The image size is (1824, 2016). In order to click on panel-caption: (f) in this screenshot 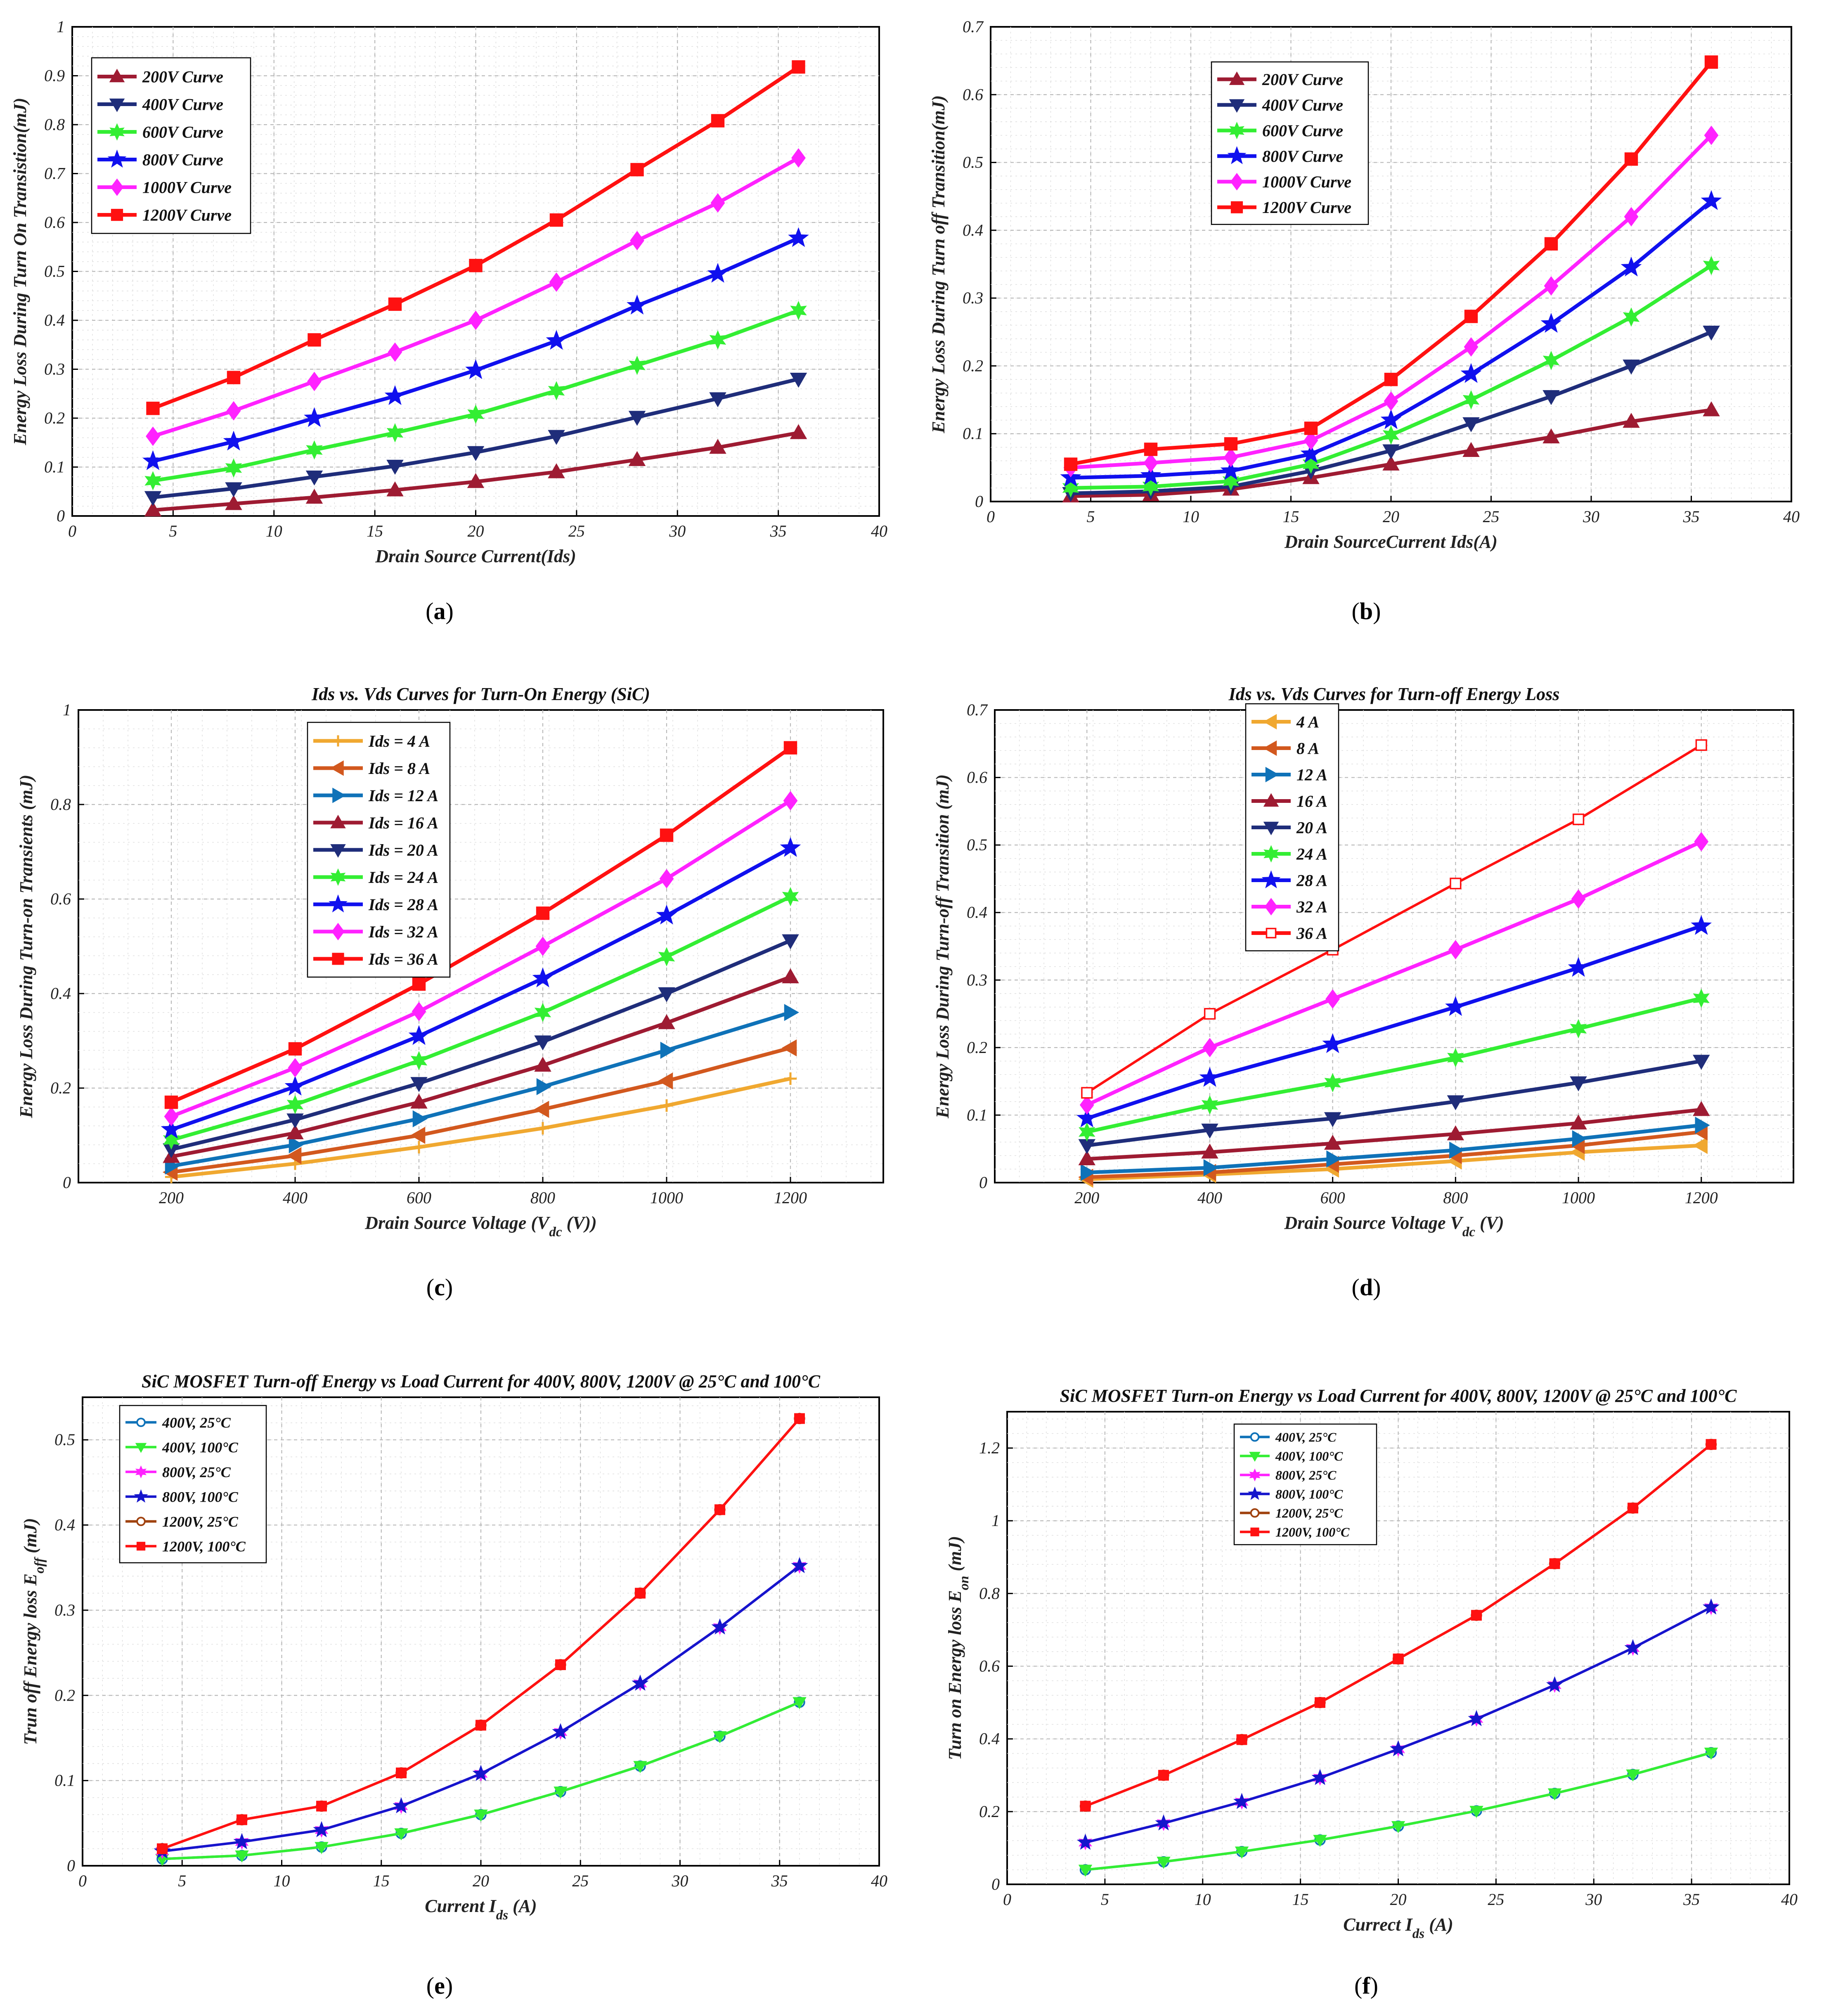, I will do `click(1366, 1985)`.